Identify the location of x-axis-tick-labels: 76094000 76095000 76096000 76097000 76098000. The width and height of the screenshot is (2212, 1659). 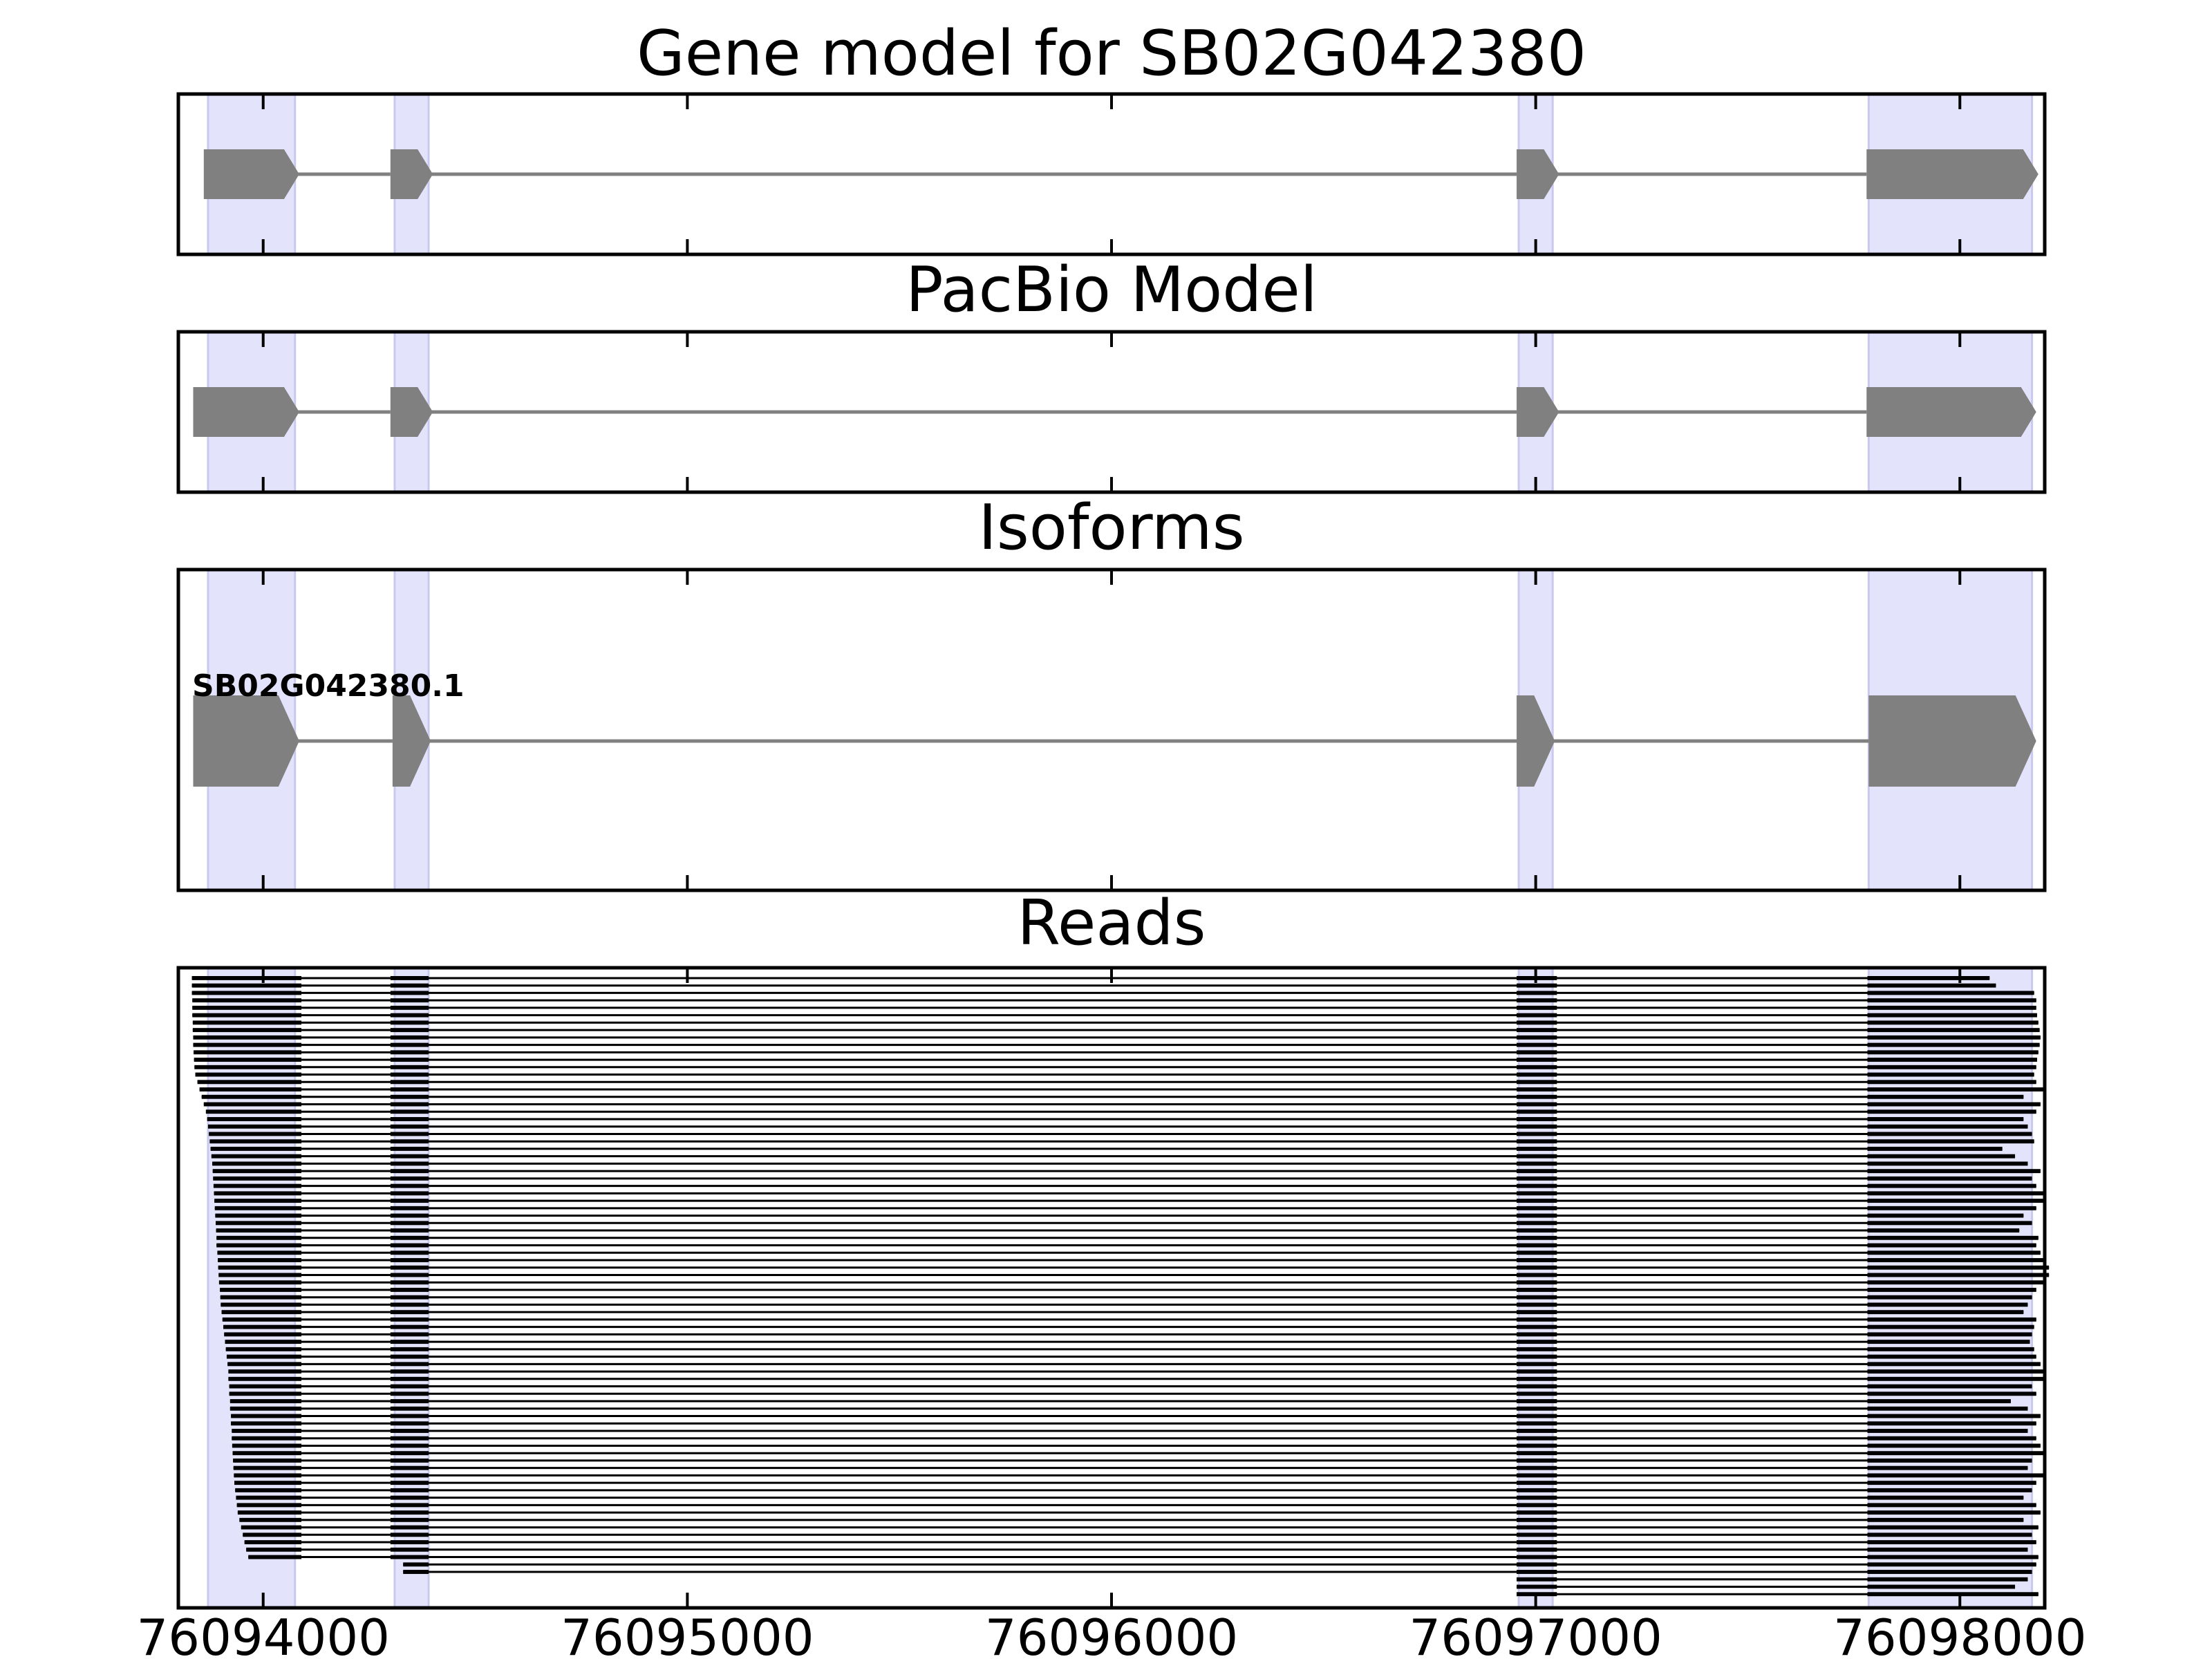
(1111, 1634).